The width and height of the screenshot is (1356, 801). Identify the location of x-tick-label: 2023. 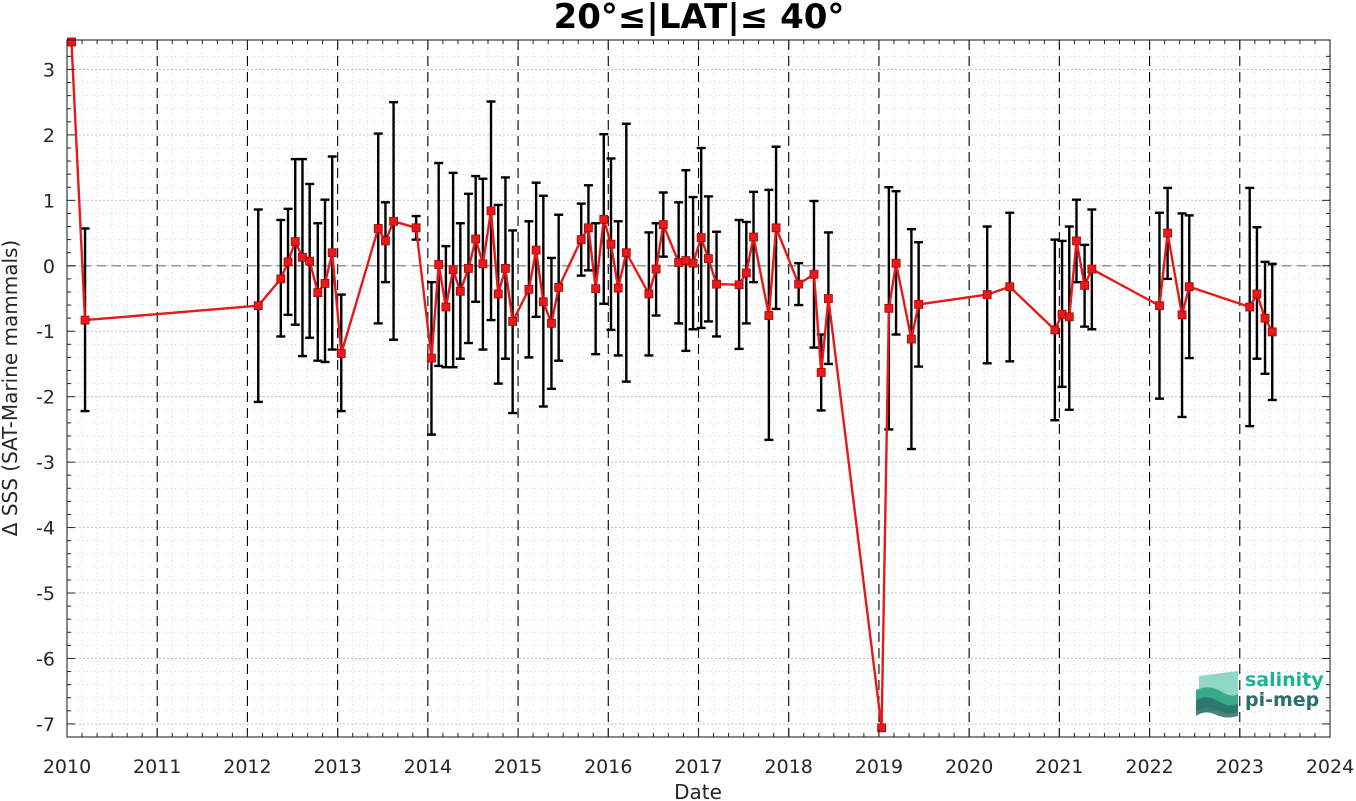
(1240, 767).